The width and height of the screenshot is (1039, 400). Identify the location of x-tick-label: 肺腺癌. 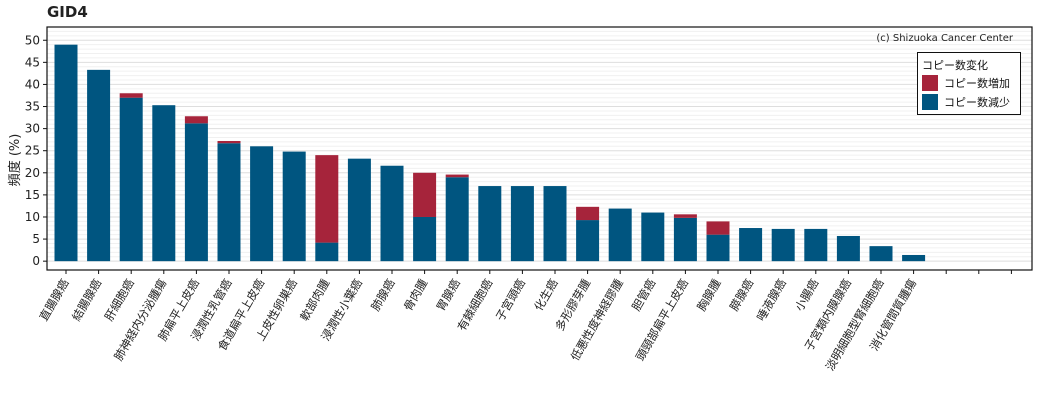
(383, 294).